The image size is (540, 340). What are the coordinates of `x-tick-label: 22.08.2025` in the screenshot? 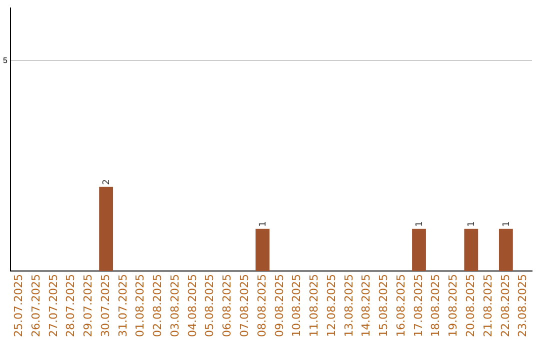 It's located at (505, 306).